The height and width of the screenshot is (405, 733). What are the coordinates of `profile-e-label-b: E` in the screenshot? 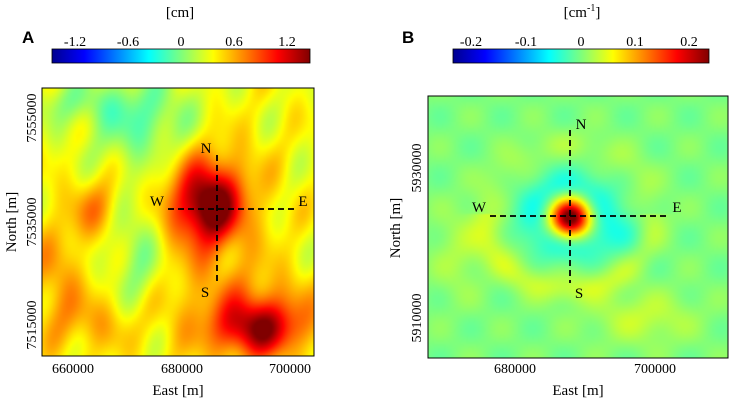 It's located at (676, 208).